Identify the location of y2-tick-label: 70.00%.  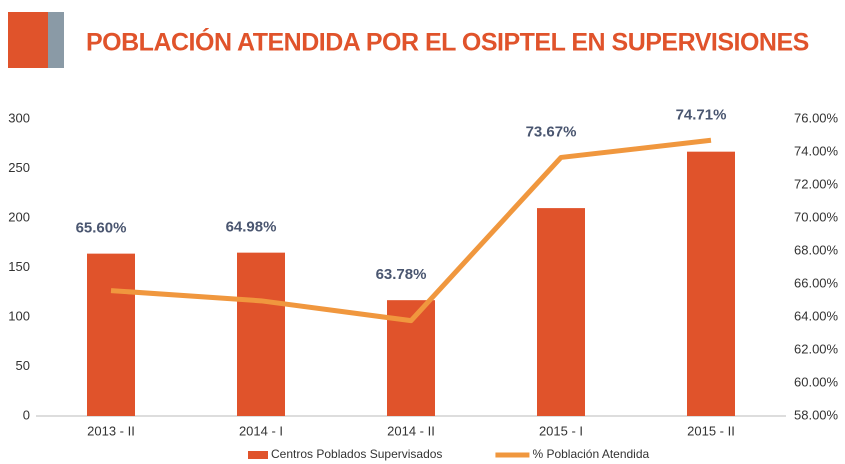
(816, 216).